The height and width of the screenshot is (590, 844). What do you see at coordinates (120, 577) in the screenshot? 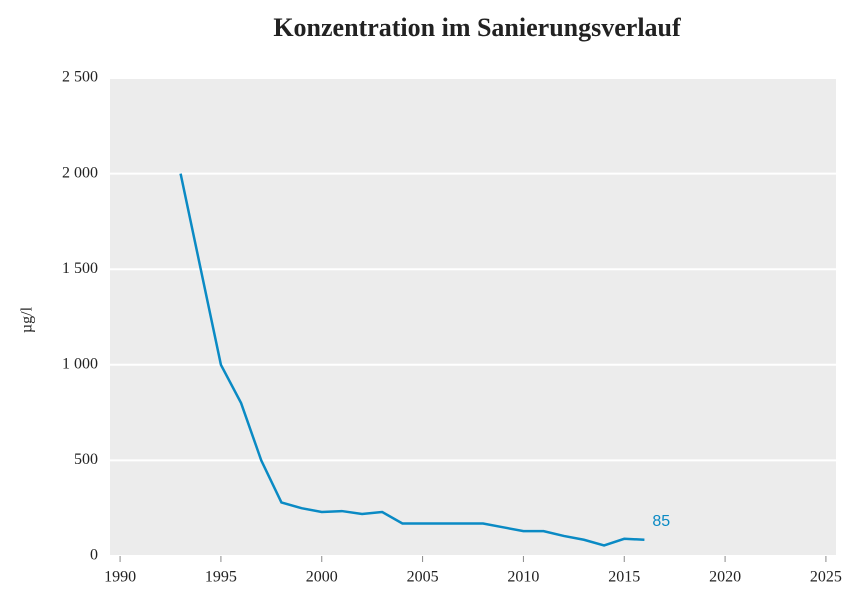
I see `x-tick-label: 1990` at bounding box center [120, 577].